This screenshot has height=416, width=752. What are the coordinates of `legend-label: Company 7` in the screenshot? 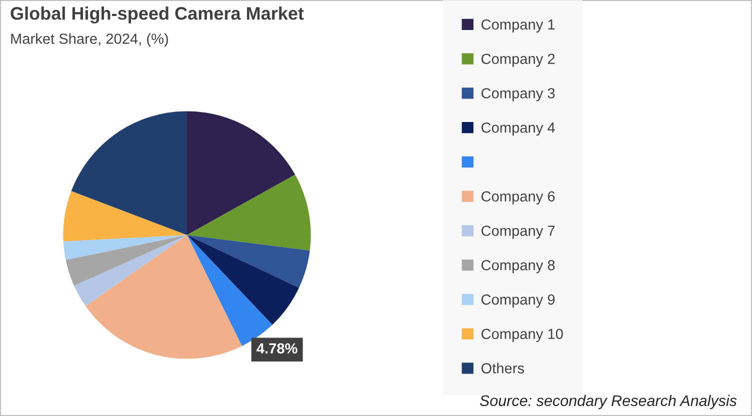 It's located at (518, 232).